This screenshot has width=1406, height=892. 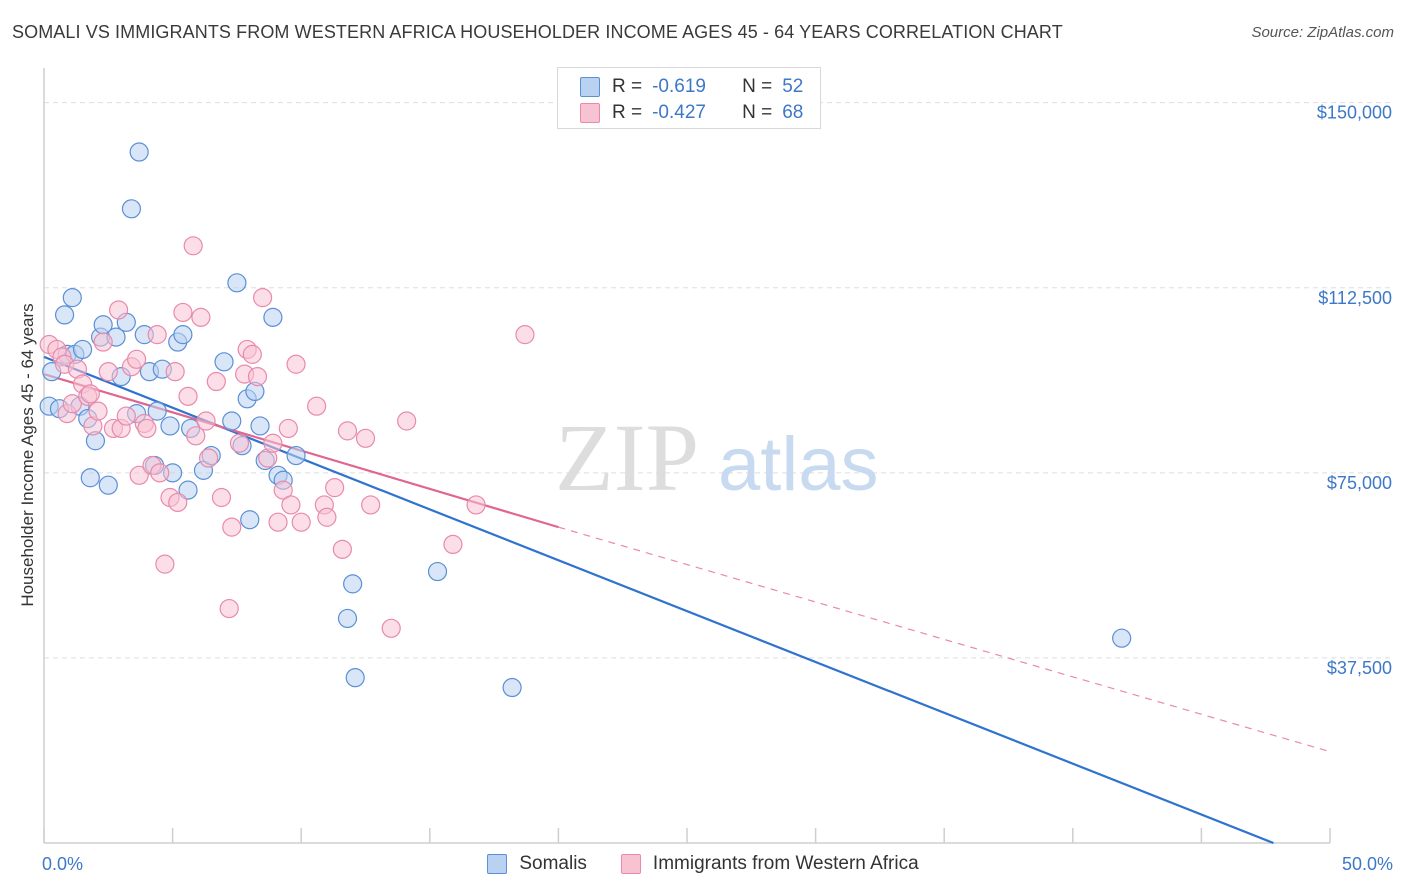 I want to click on y-tick-label: $150,000, so click(x=1354, y=113).